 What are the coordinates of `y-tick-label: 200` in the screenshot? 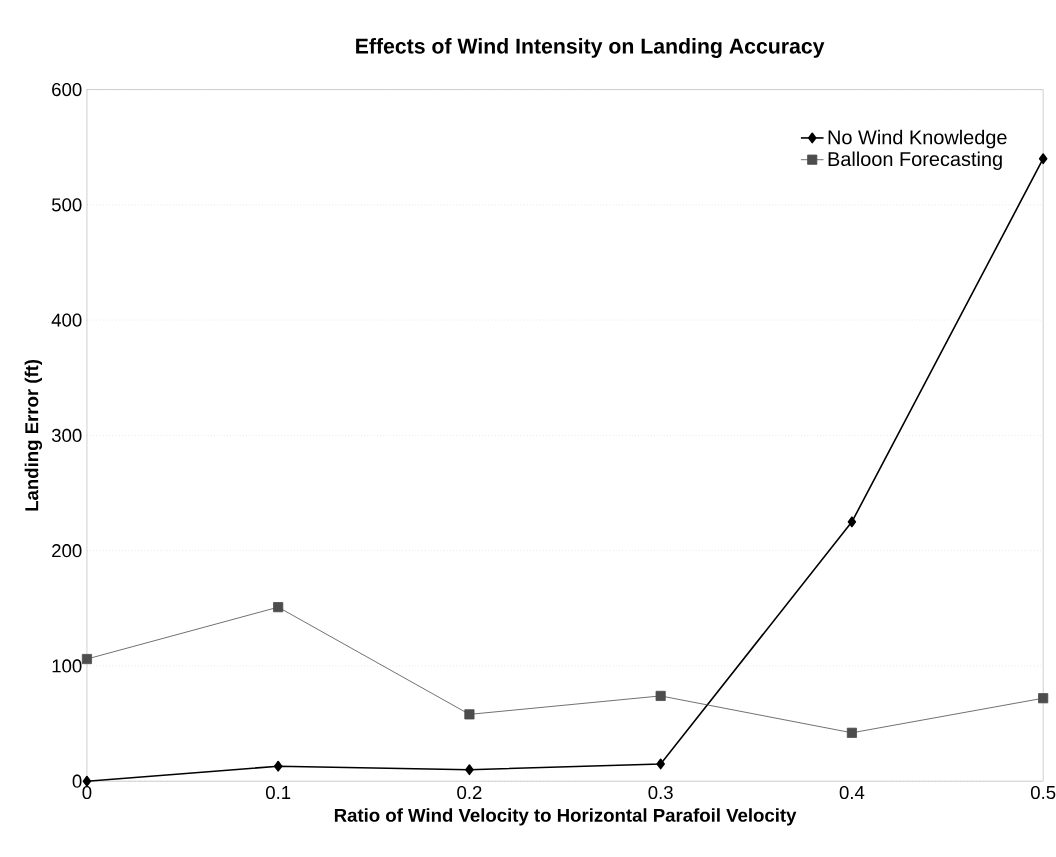 It's located at (67, 551).